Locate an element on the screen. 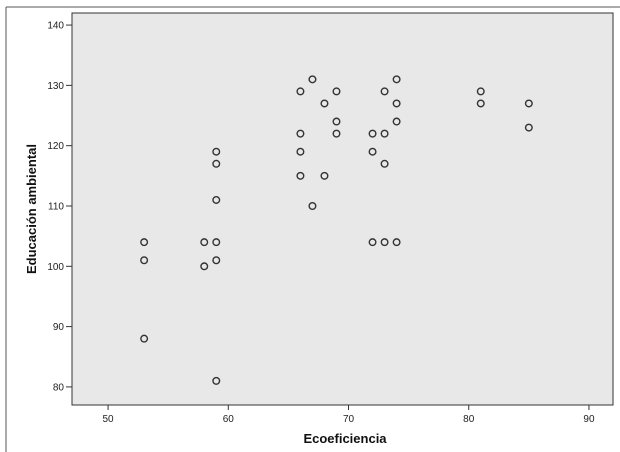 The image size is (620, 452). x-tick-label: 70 is located at coordinates (349, 419).